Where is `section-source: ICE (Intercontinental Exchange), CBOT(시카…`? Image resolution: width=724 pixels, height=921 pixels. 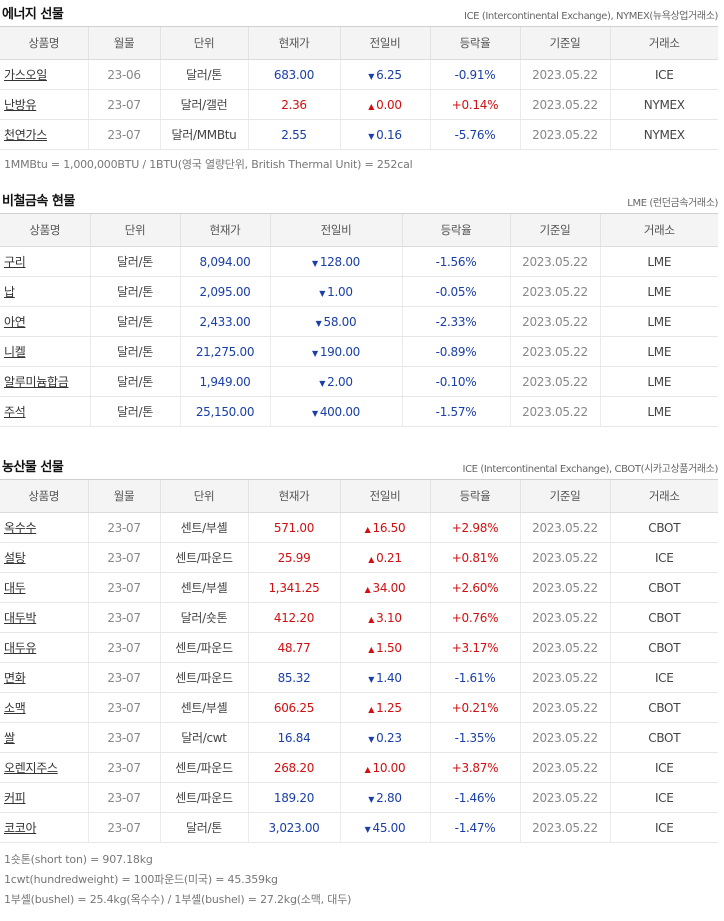
section-source: ICE (Intercontinental Exchange), CBOT(시카… is located at coordinates (590, 469).